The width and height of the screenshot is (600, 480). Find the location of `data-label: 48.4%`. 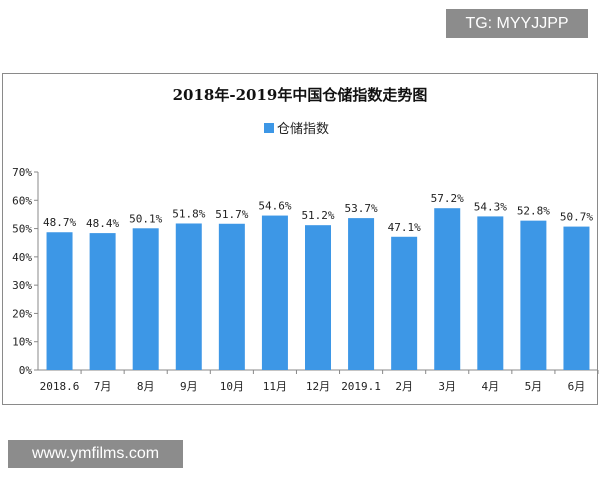

data-label: 48.4% is located at coordinates (102, 223).